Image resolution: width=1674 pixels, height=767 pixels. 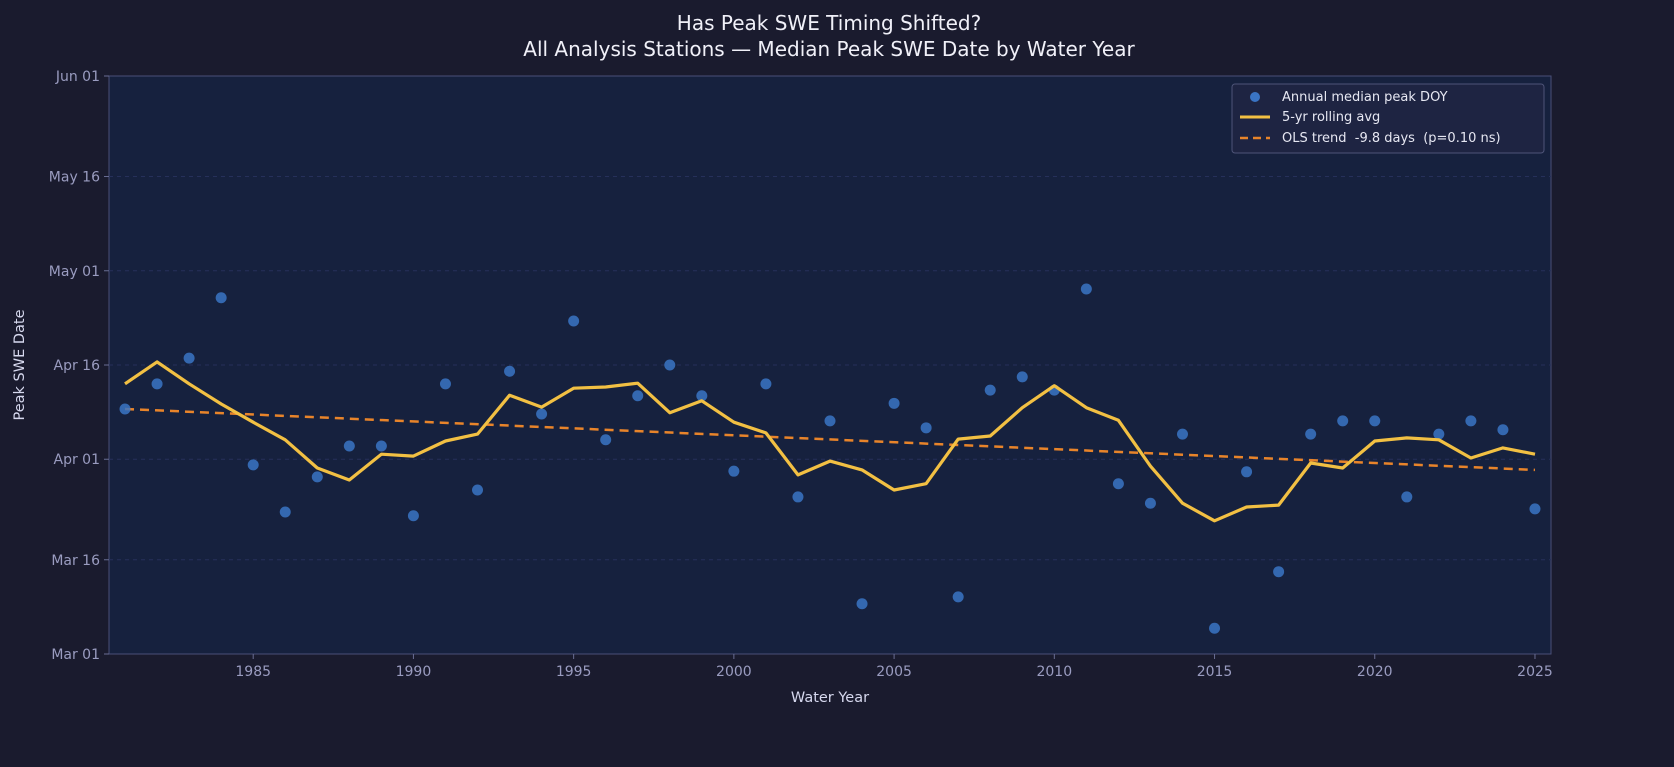 I want to click on x-tick-label: 1985, so click(x=253, y=672).